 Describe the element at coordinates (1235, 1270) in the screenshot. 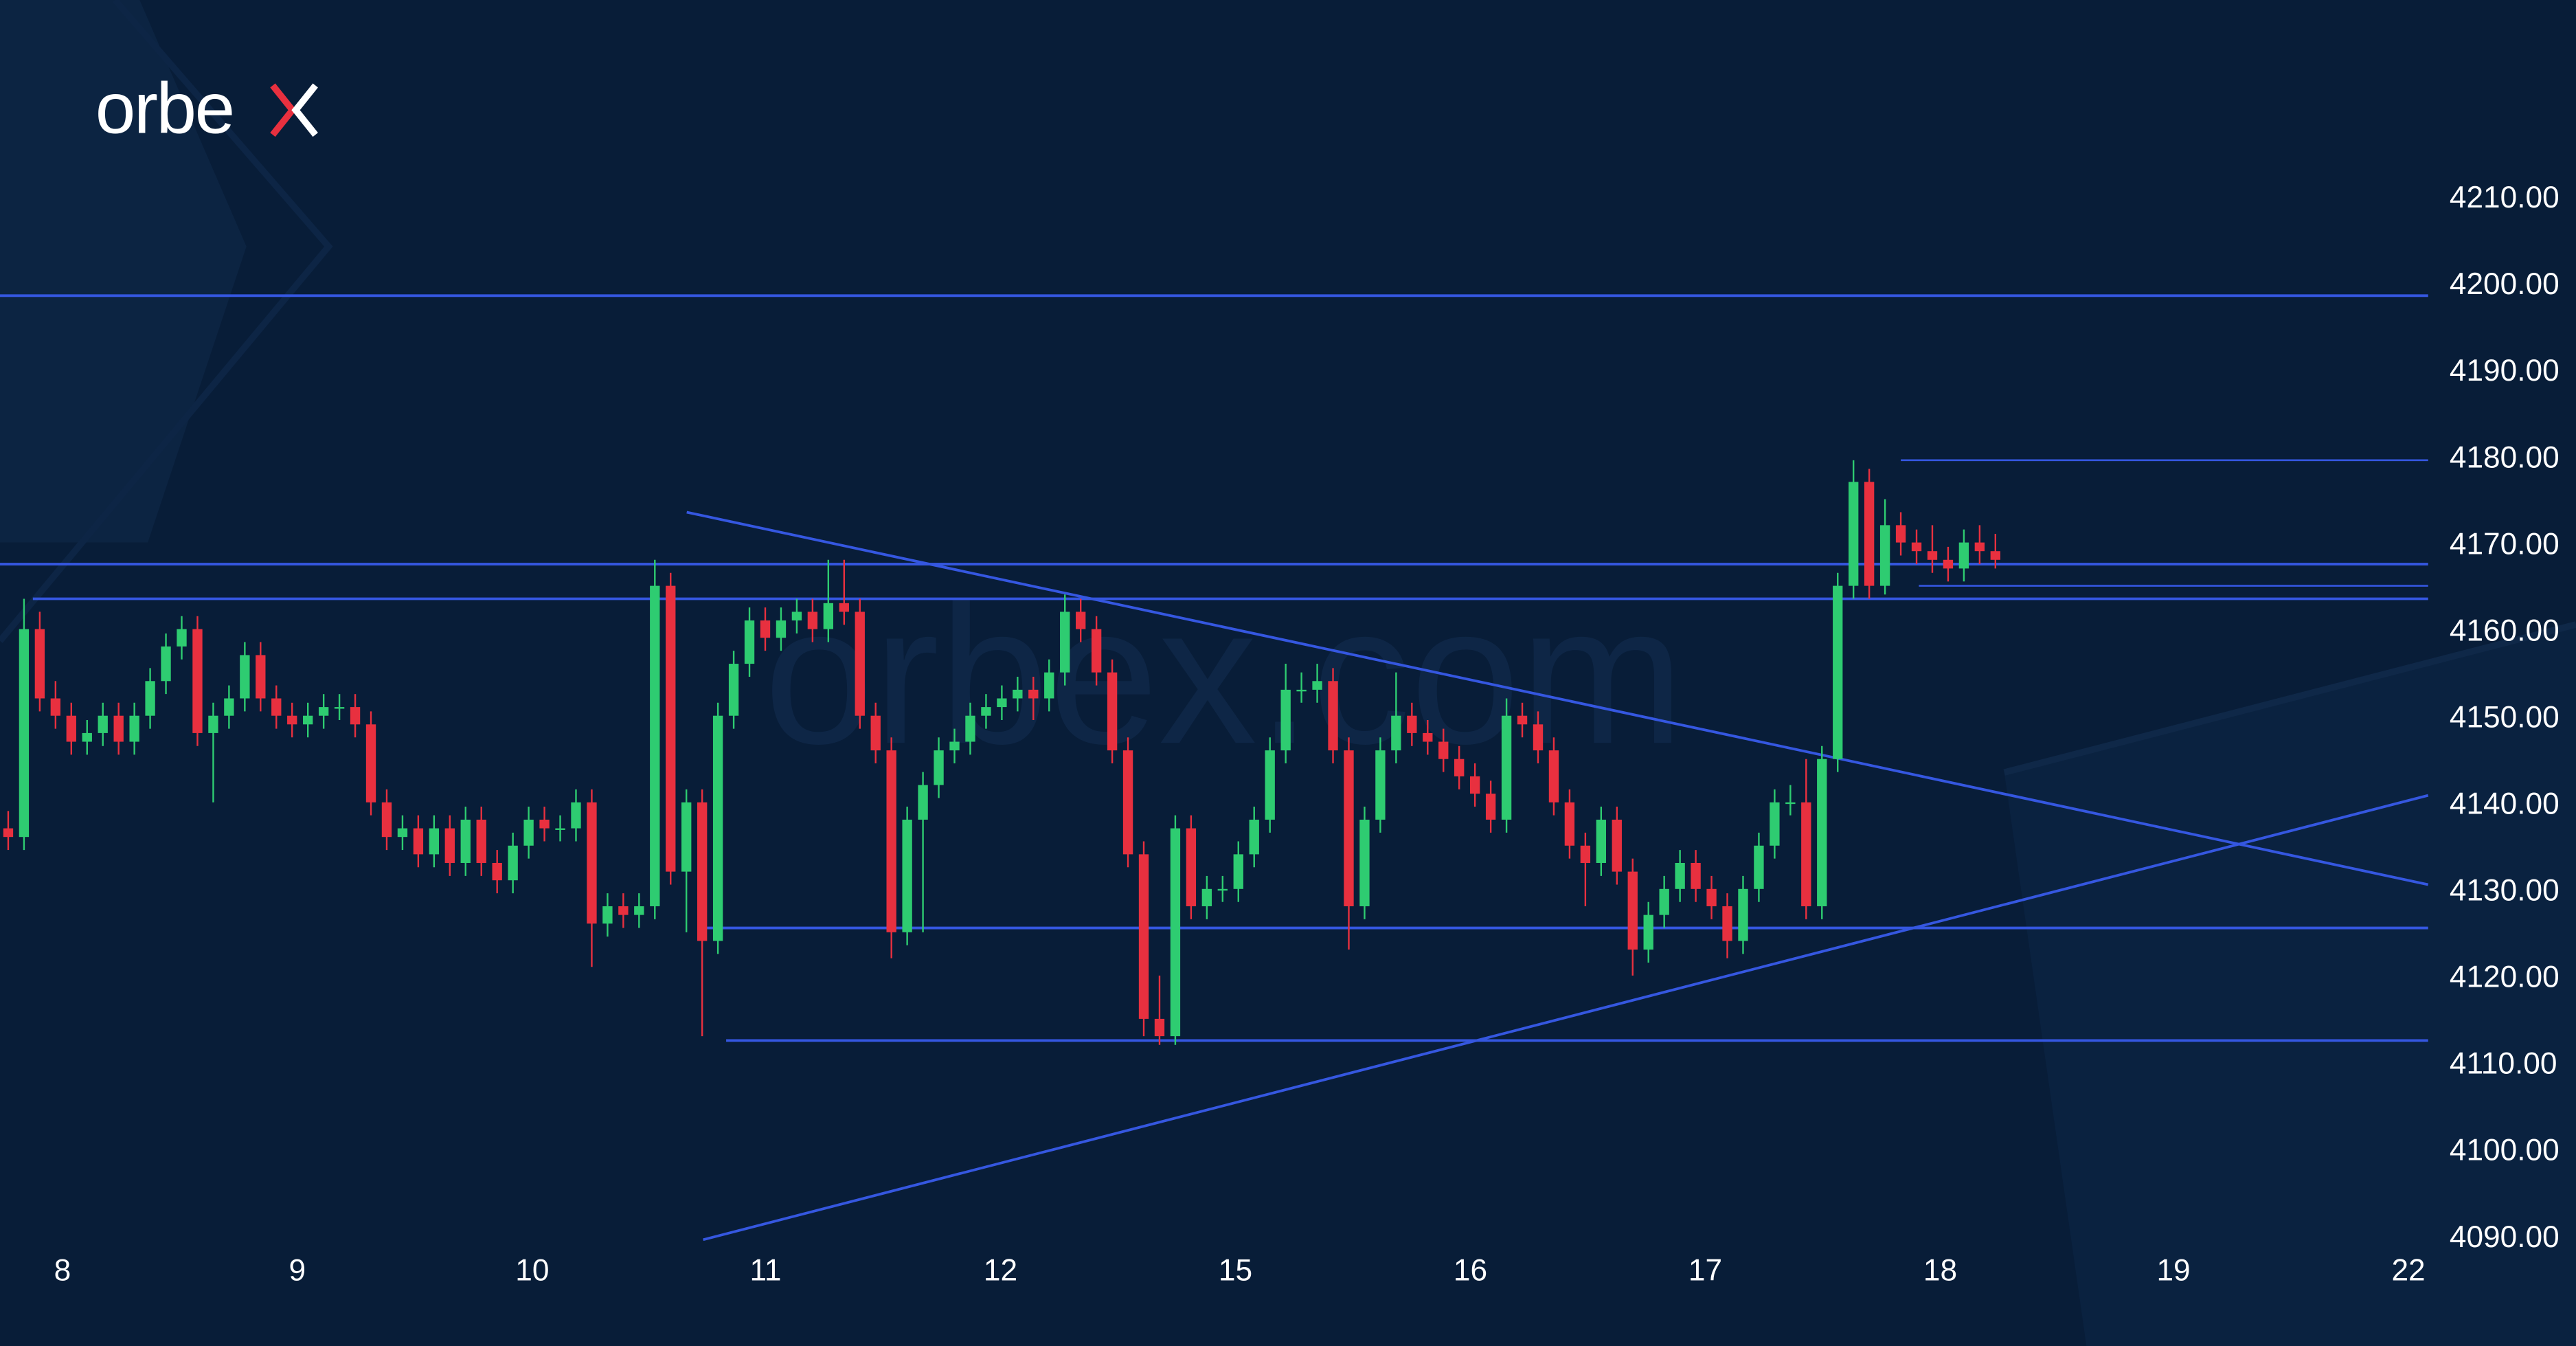

I see `x-tick-label: 15` at that location.